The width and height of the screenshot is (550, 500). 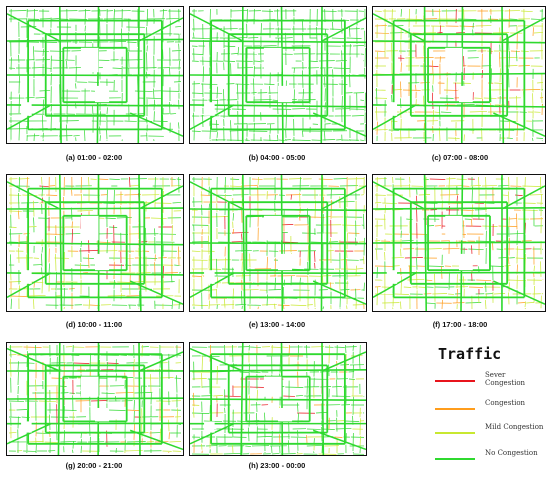 I want to click on legend-label: No Congestion, so click(x=511, y=453).